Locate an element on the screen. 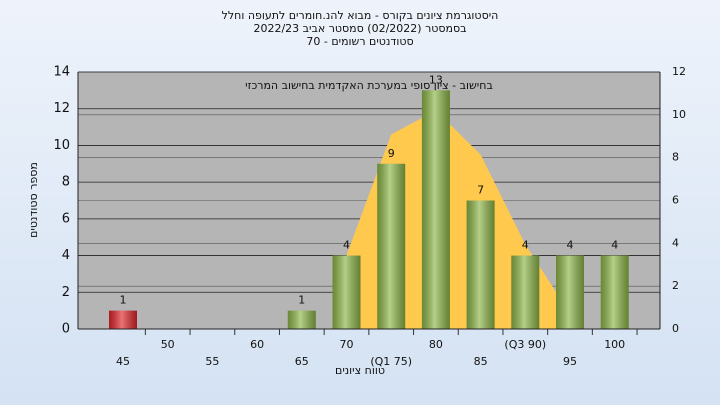 The width and height of the screenshot is (720, 409). x-tick-label: 70 is located at coordinates (347, 344).